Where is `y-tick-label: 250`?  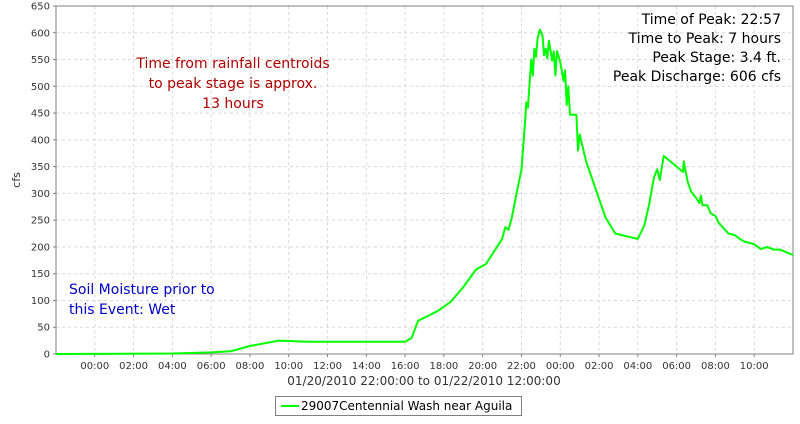 y-tick-label: 250 is located at coordinates (40, 221).